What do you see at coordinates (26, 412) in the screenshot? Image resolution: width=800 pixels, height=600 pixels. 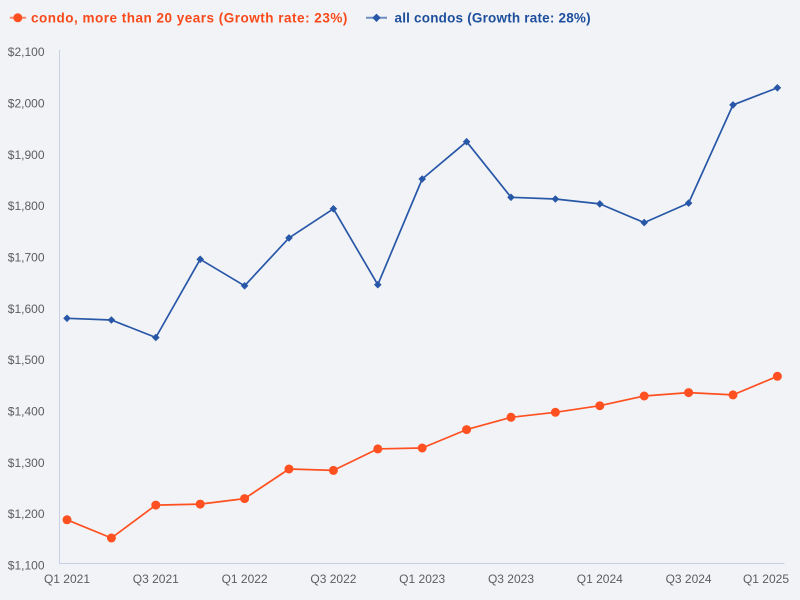 I see `svg-text: $1,400` at bounding box center [26, 412].